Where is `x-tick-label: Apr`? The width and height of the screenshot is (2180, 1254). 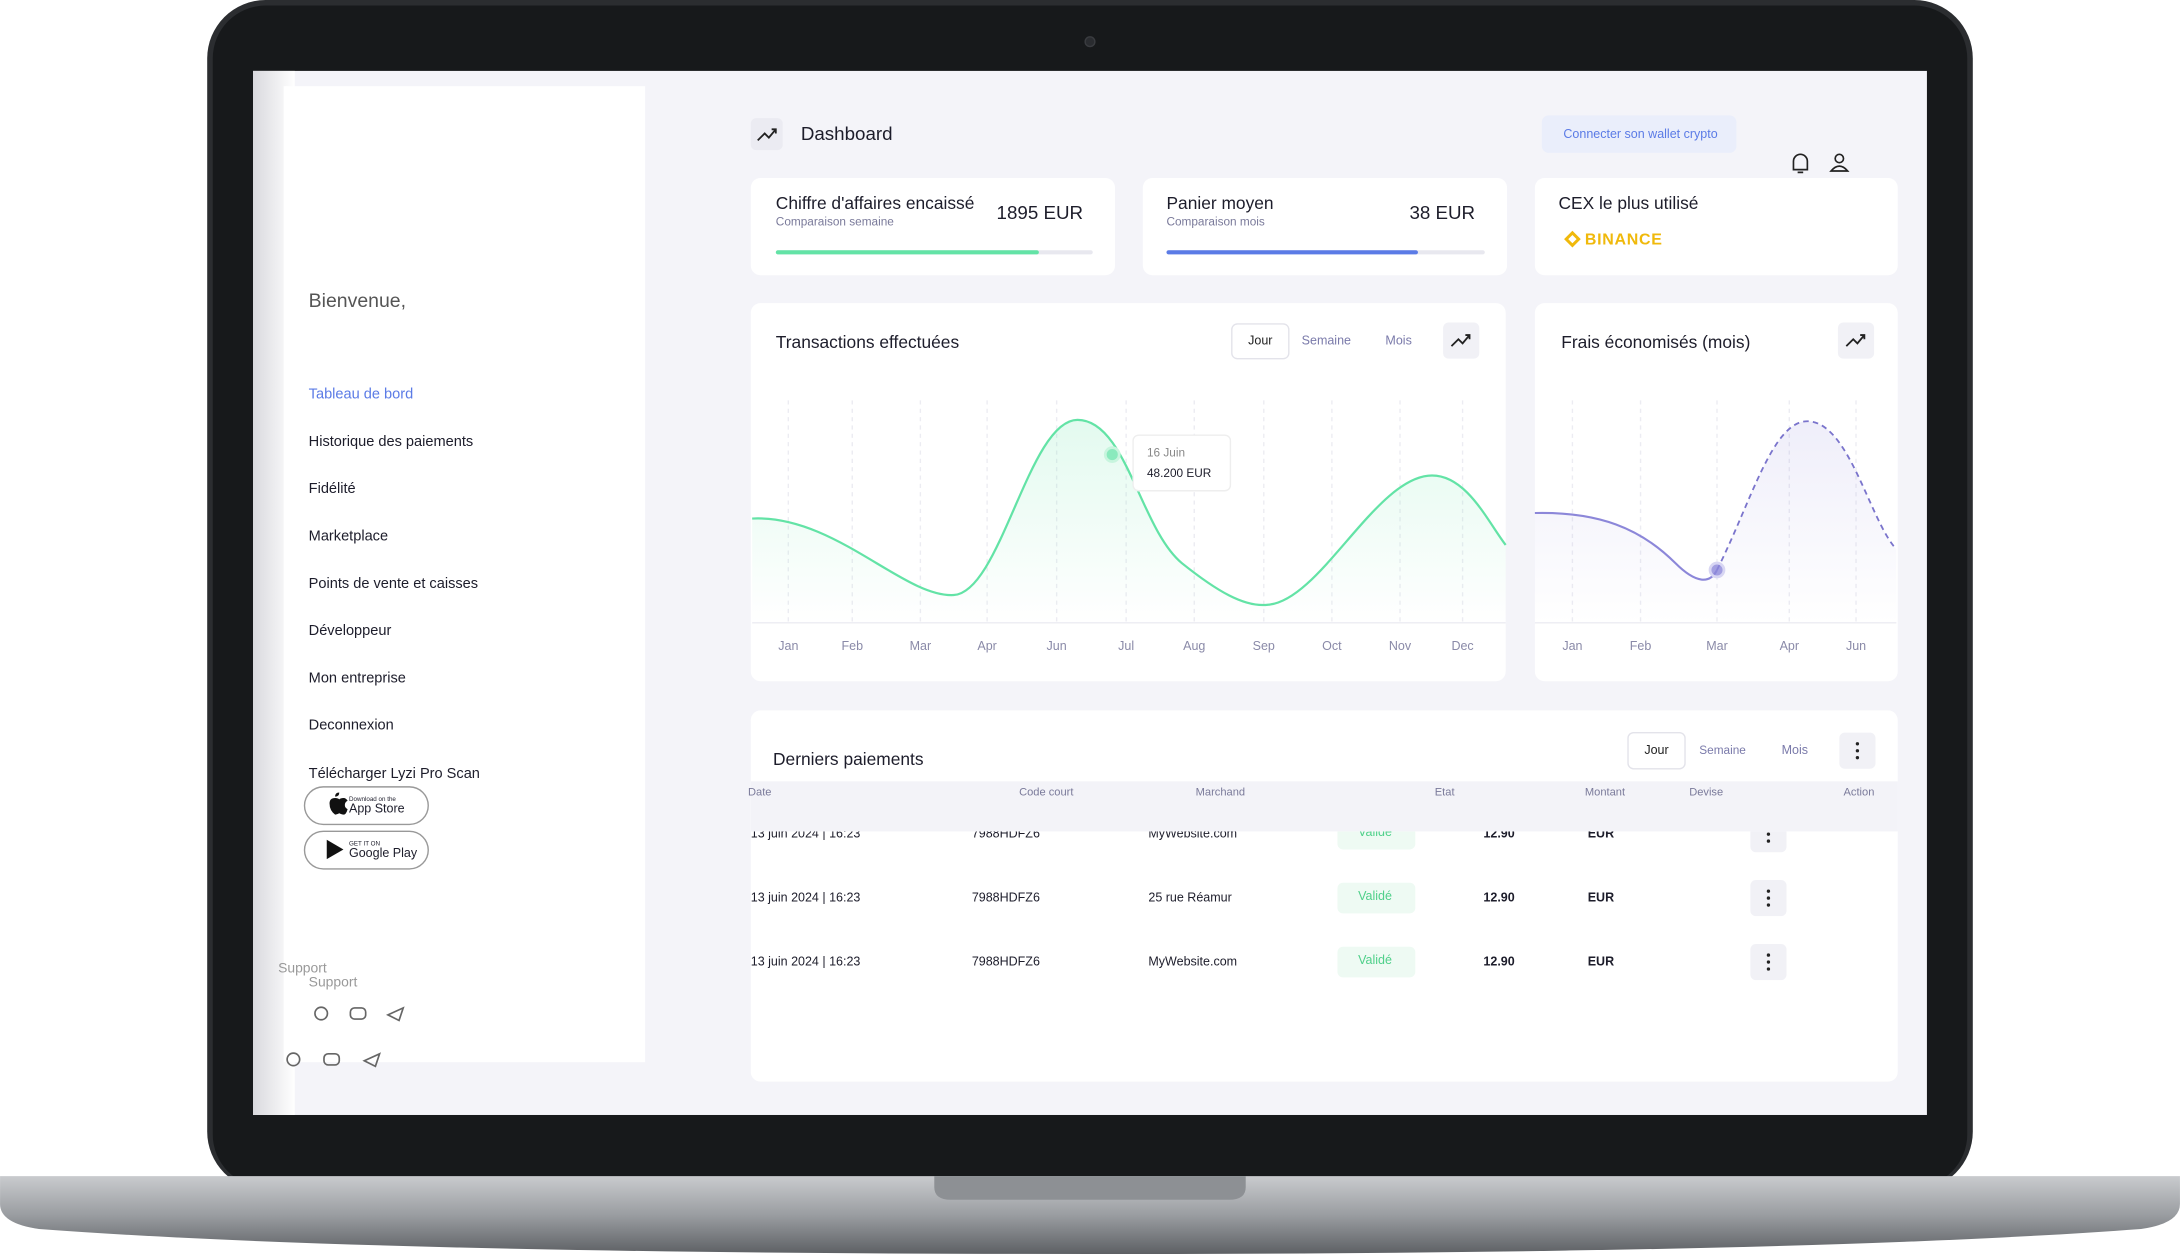
x-tick-label: Apr is located at coordinates (1789, 646).